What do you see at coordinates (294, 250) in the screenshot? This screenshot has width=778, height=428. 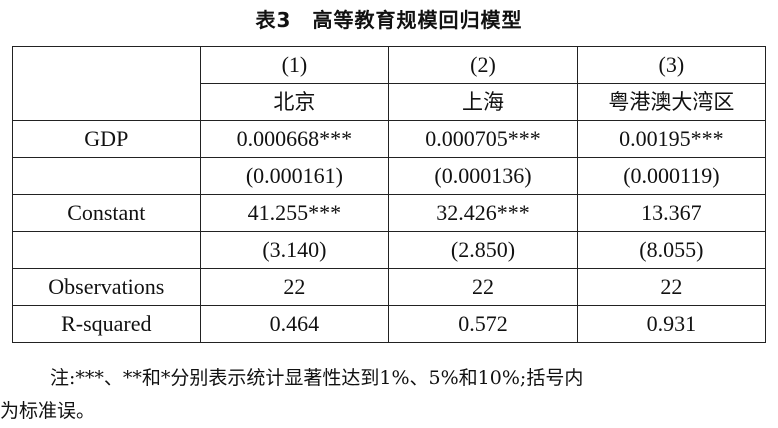 I see `table-cell: (3.140)` at bounding box center [294, 250].